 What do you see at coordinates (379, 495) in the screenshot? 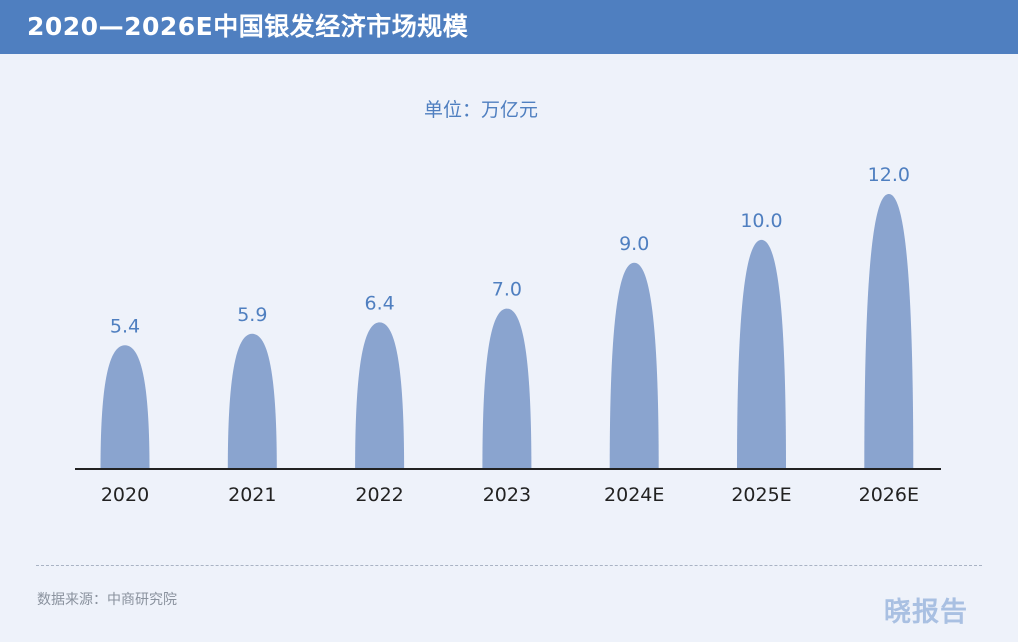
I see `x-tick-label-2022: 2022` at bounding box center [379, 495].